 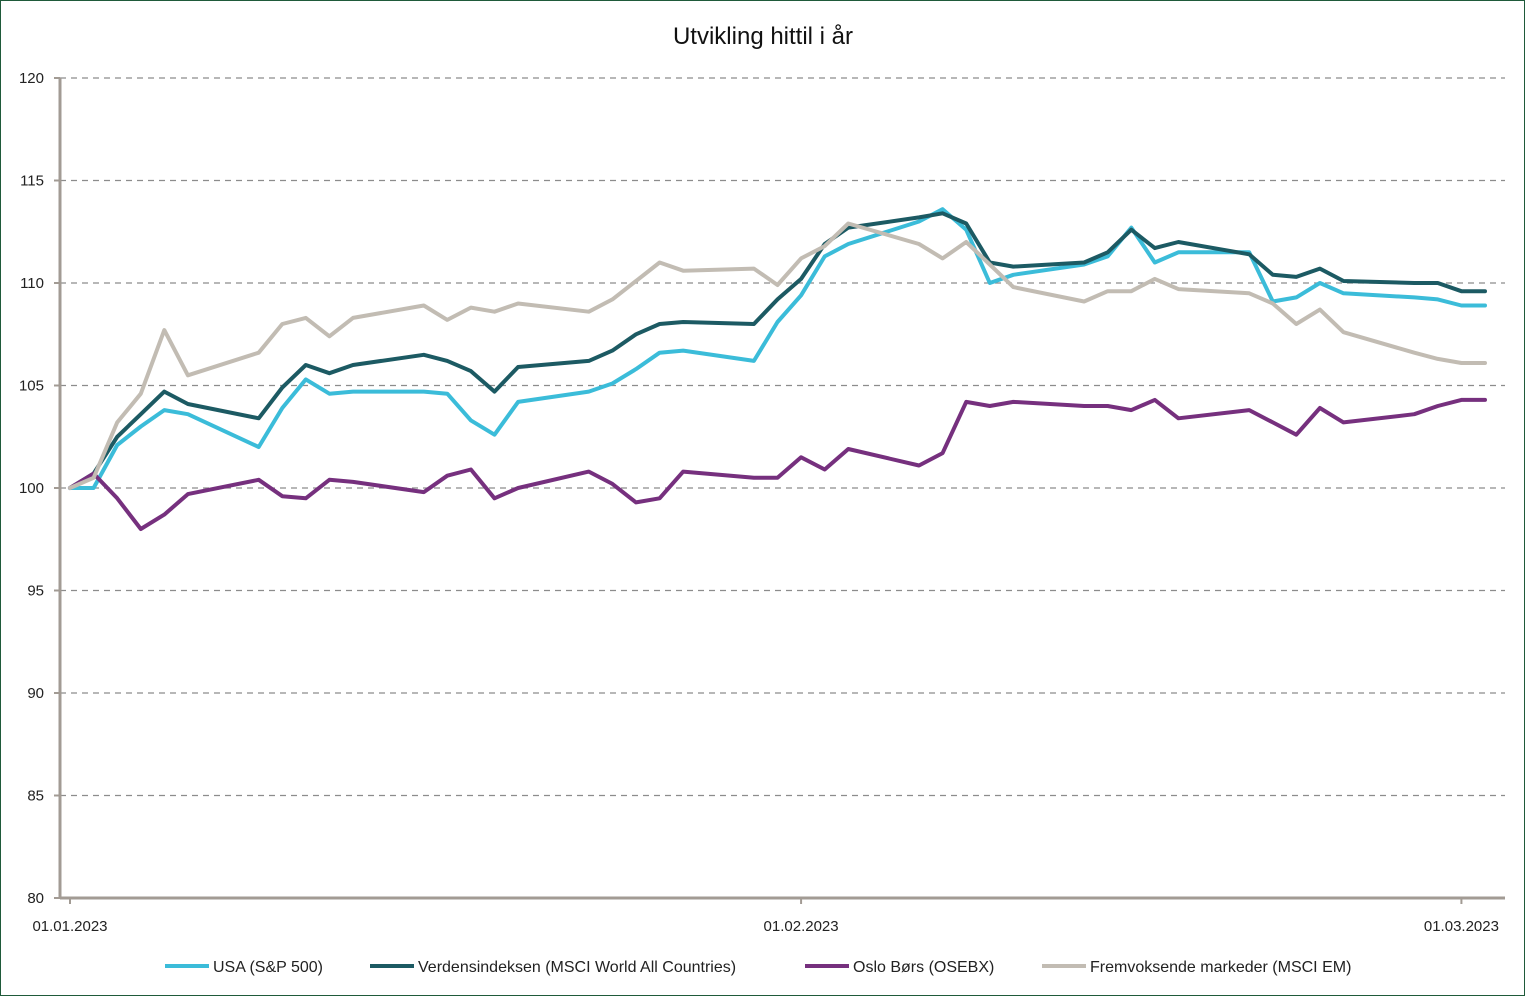 What do you see at coordinates (35, 693) in the screenshot?
I see `y-tick-label-90: 90` at bounding box center [35, 693].